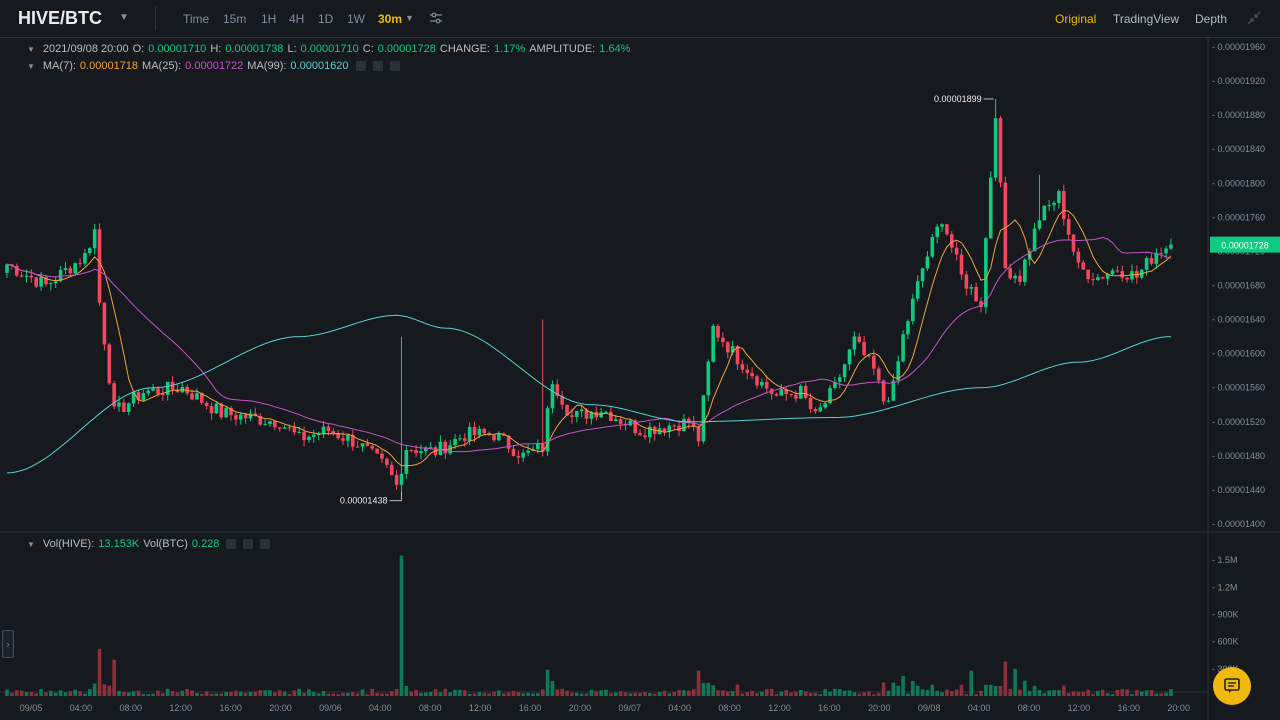 This screenshot has width=1280, height=720. Describe the element at coordinates (1232, 686) in the screenshot. I see `chat-button` at that location.